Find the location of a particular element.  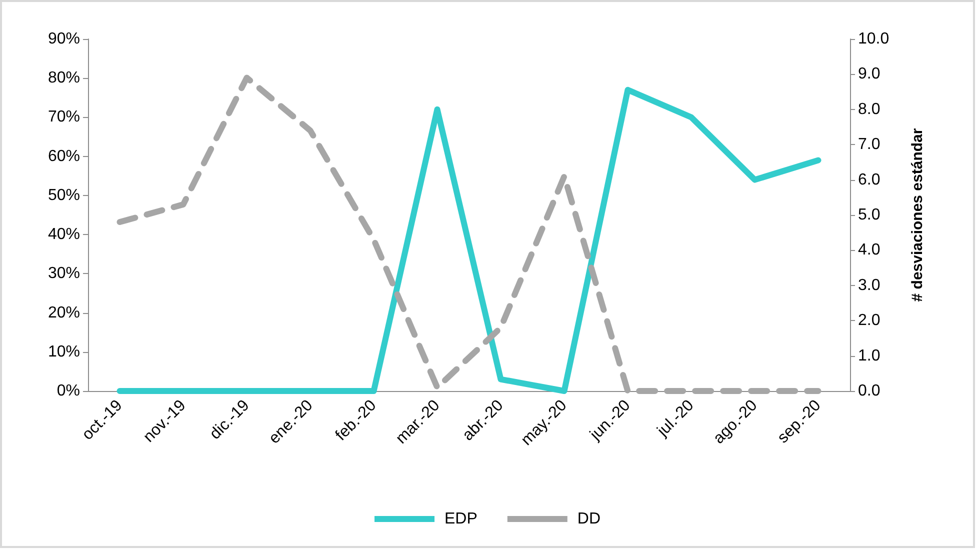

y-tick-label: 30% is located at coordinates (64, 273).